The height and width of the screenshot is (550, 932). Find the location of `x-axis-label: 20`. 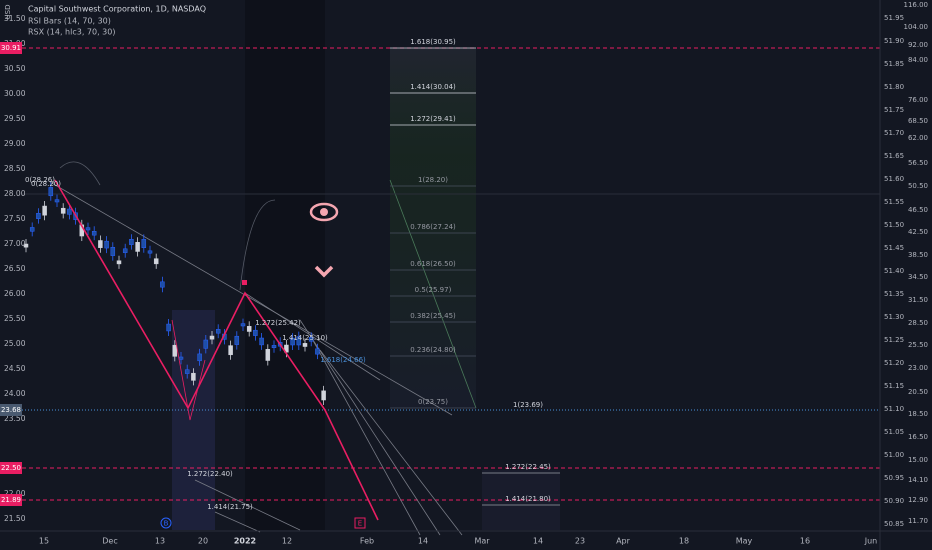

x-axis-label: 20 is located at coordinates (203, 541).